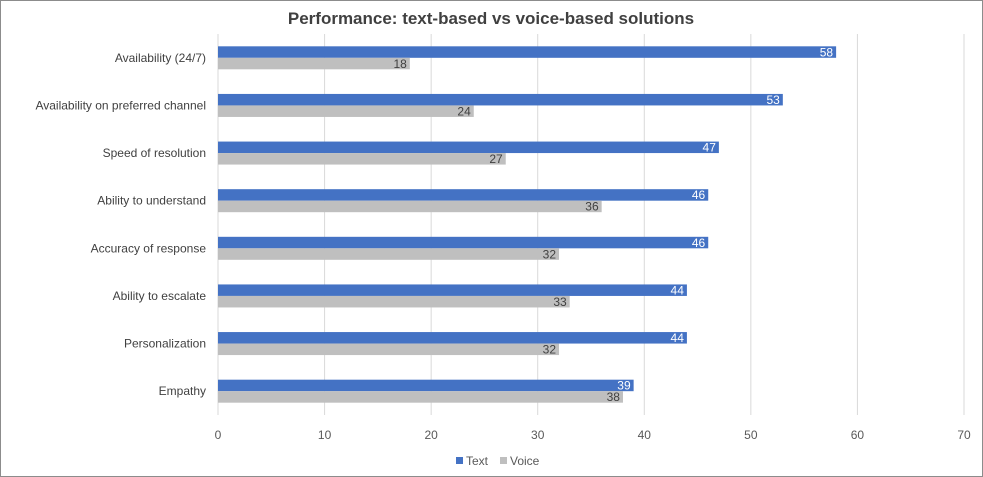  Describe the element at coordinates (592, 207) in the screenshot. I see `data-label: 36` at that location.